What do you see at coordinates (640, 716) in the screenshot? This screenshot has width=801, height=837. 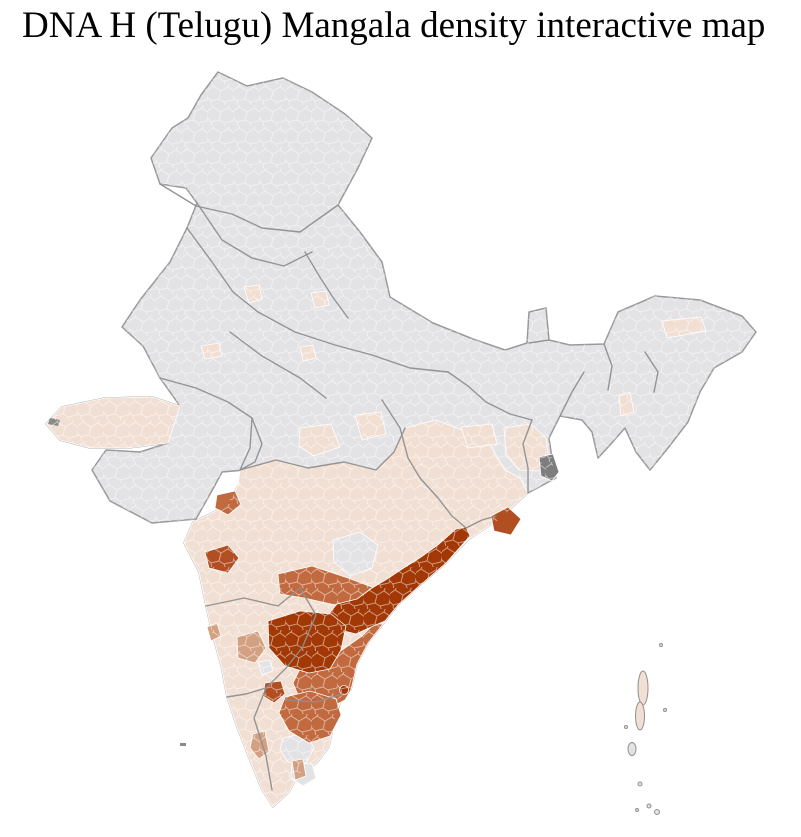 I see `region-andaman-south` at bounding box center [640, 716].